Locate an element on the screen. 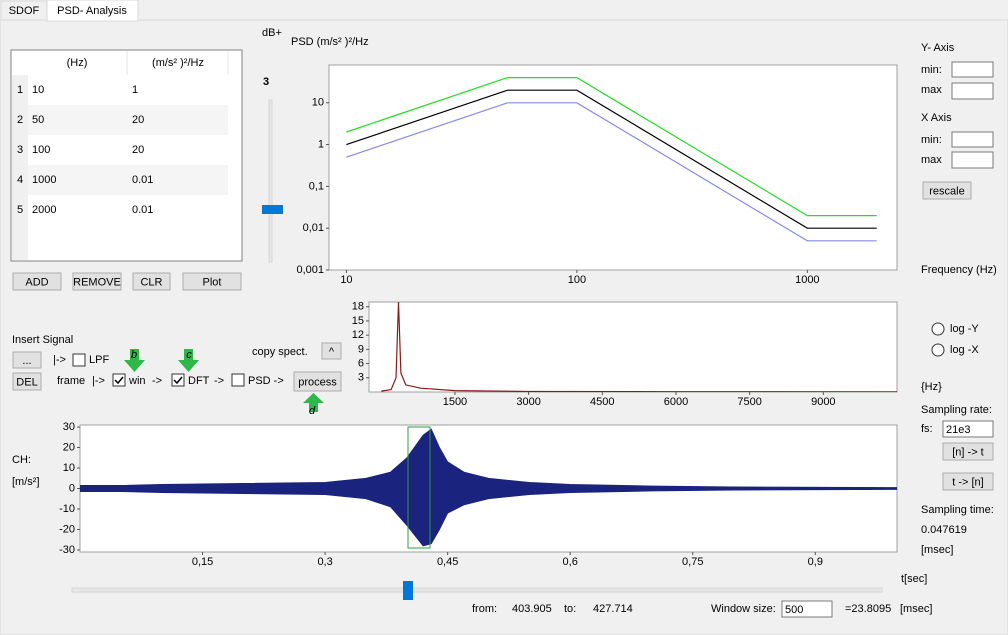  copy-button is located at coordinates (331, 351).